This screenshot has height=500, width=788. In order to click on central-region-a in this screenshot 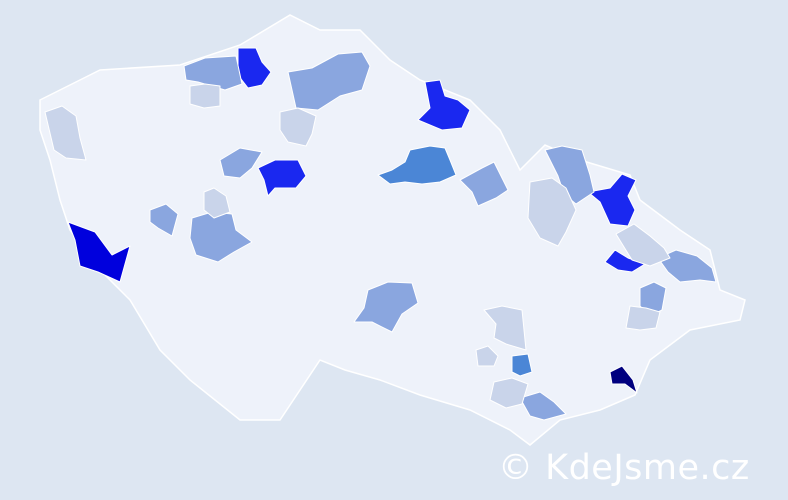, I will do `click(282, 178)`.